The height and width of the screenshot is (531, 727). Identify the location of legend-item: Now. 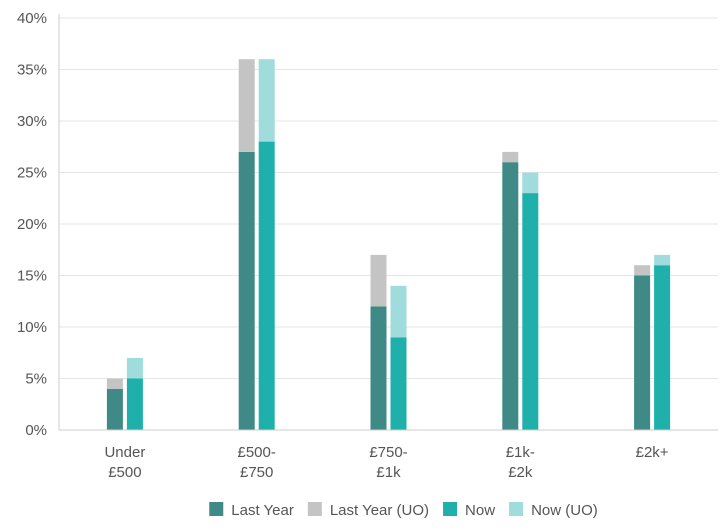
(469, 510).